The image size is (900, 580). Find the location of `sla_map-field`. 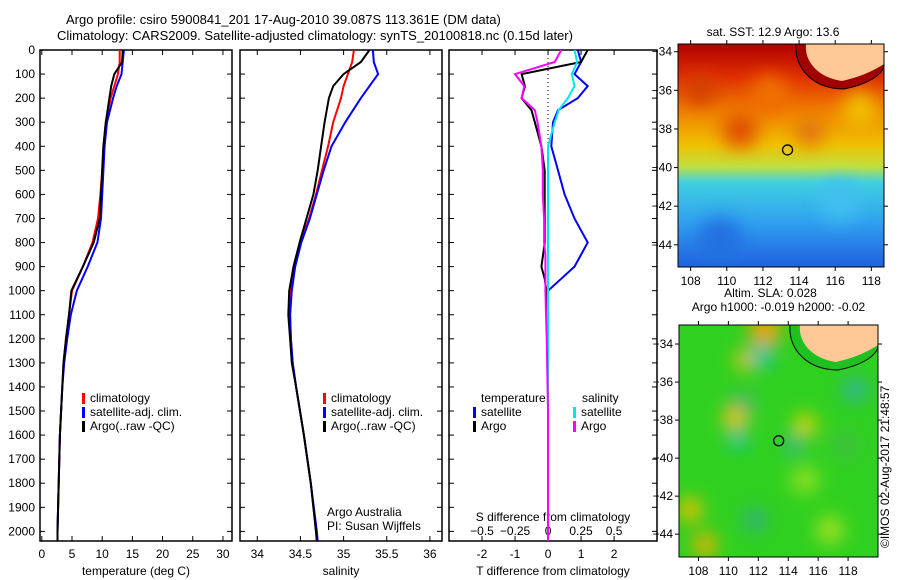

sla_map-field is located at coordinates (778, 441).